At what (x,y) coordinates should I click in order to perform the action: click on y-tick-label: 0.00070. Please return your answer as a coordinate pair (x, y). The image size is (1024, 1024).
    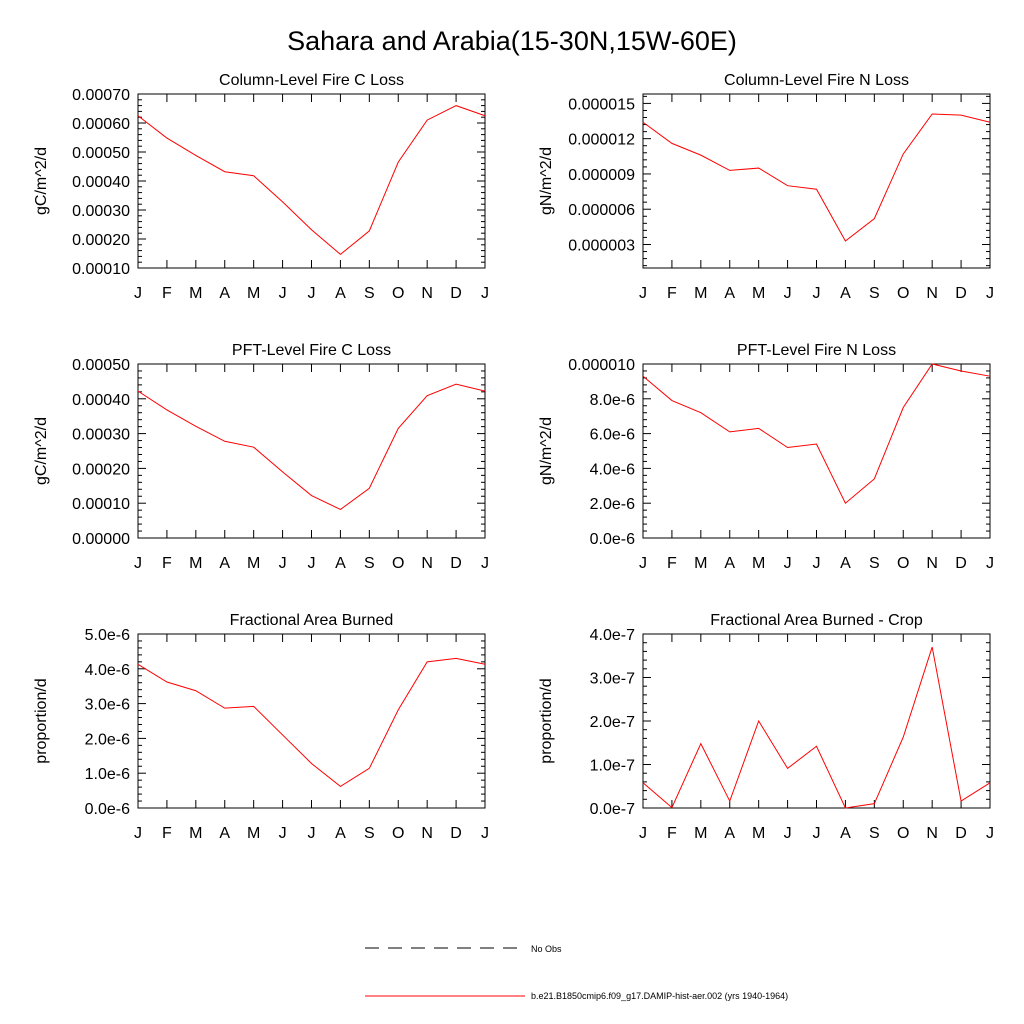
    Looking at the image, I should click on (101, 95).